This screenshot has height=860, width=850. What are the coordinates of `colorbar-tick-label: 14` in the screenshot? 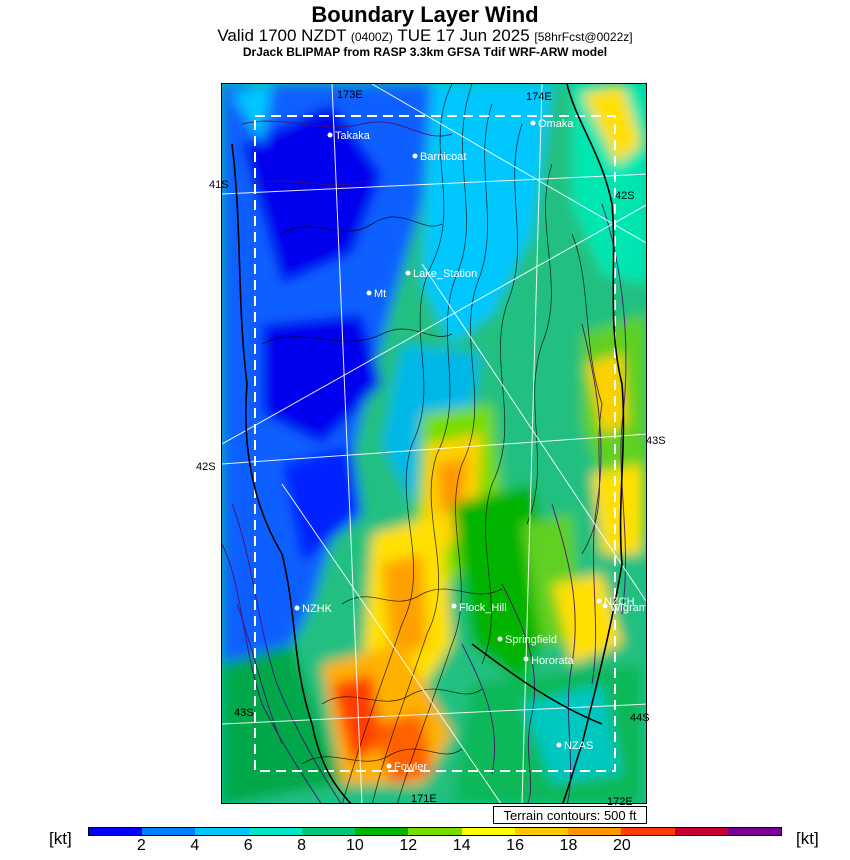 It's located at (461, 845).